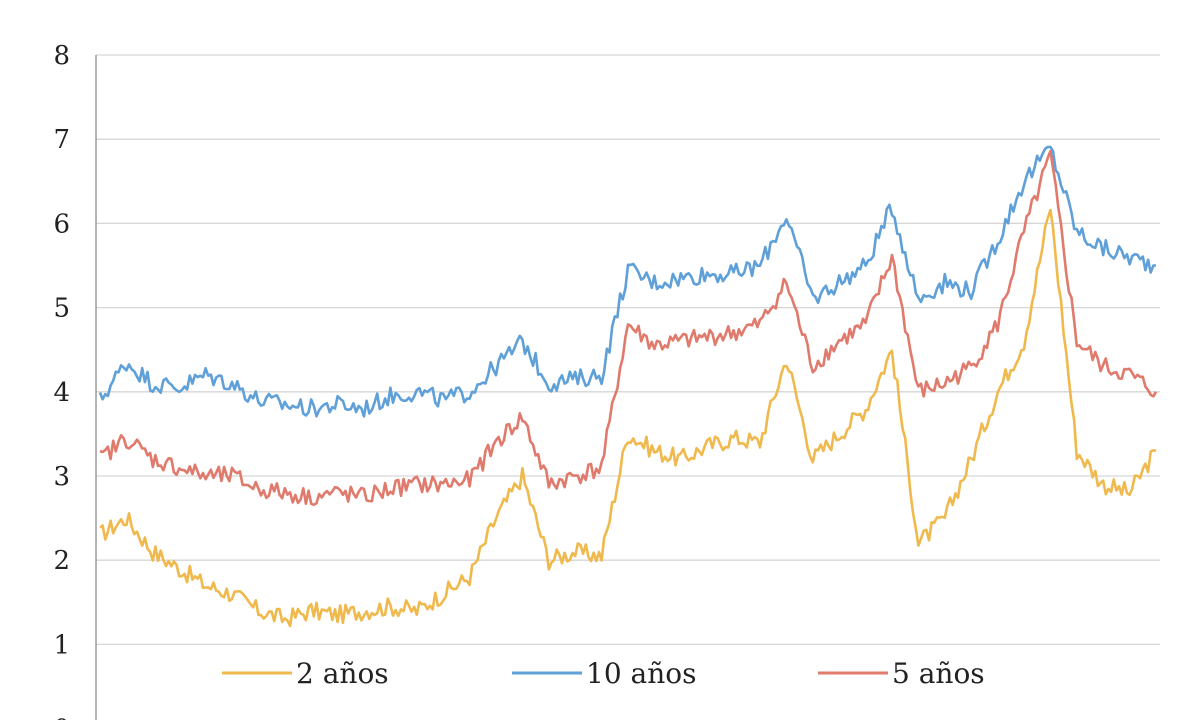 This screenshot has width=1200, height=720. I want to click on legend-label-1: 2 años, so click(342, 673).